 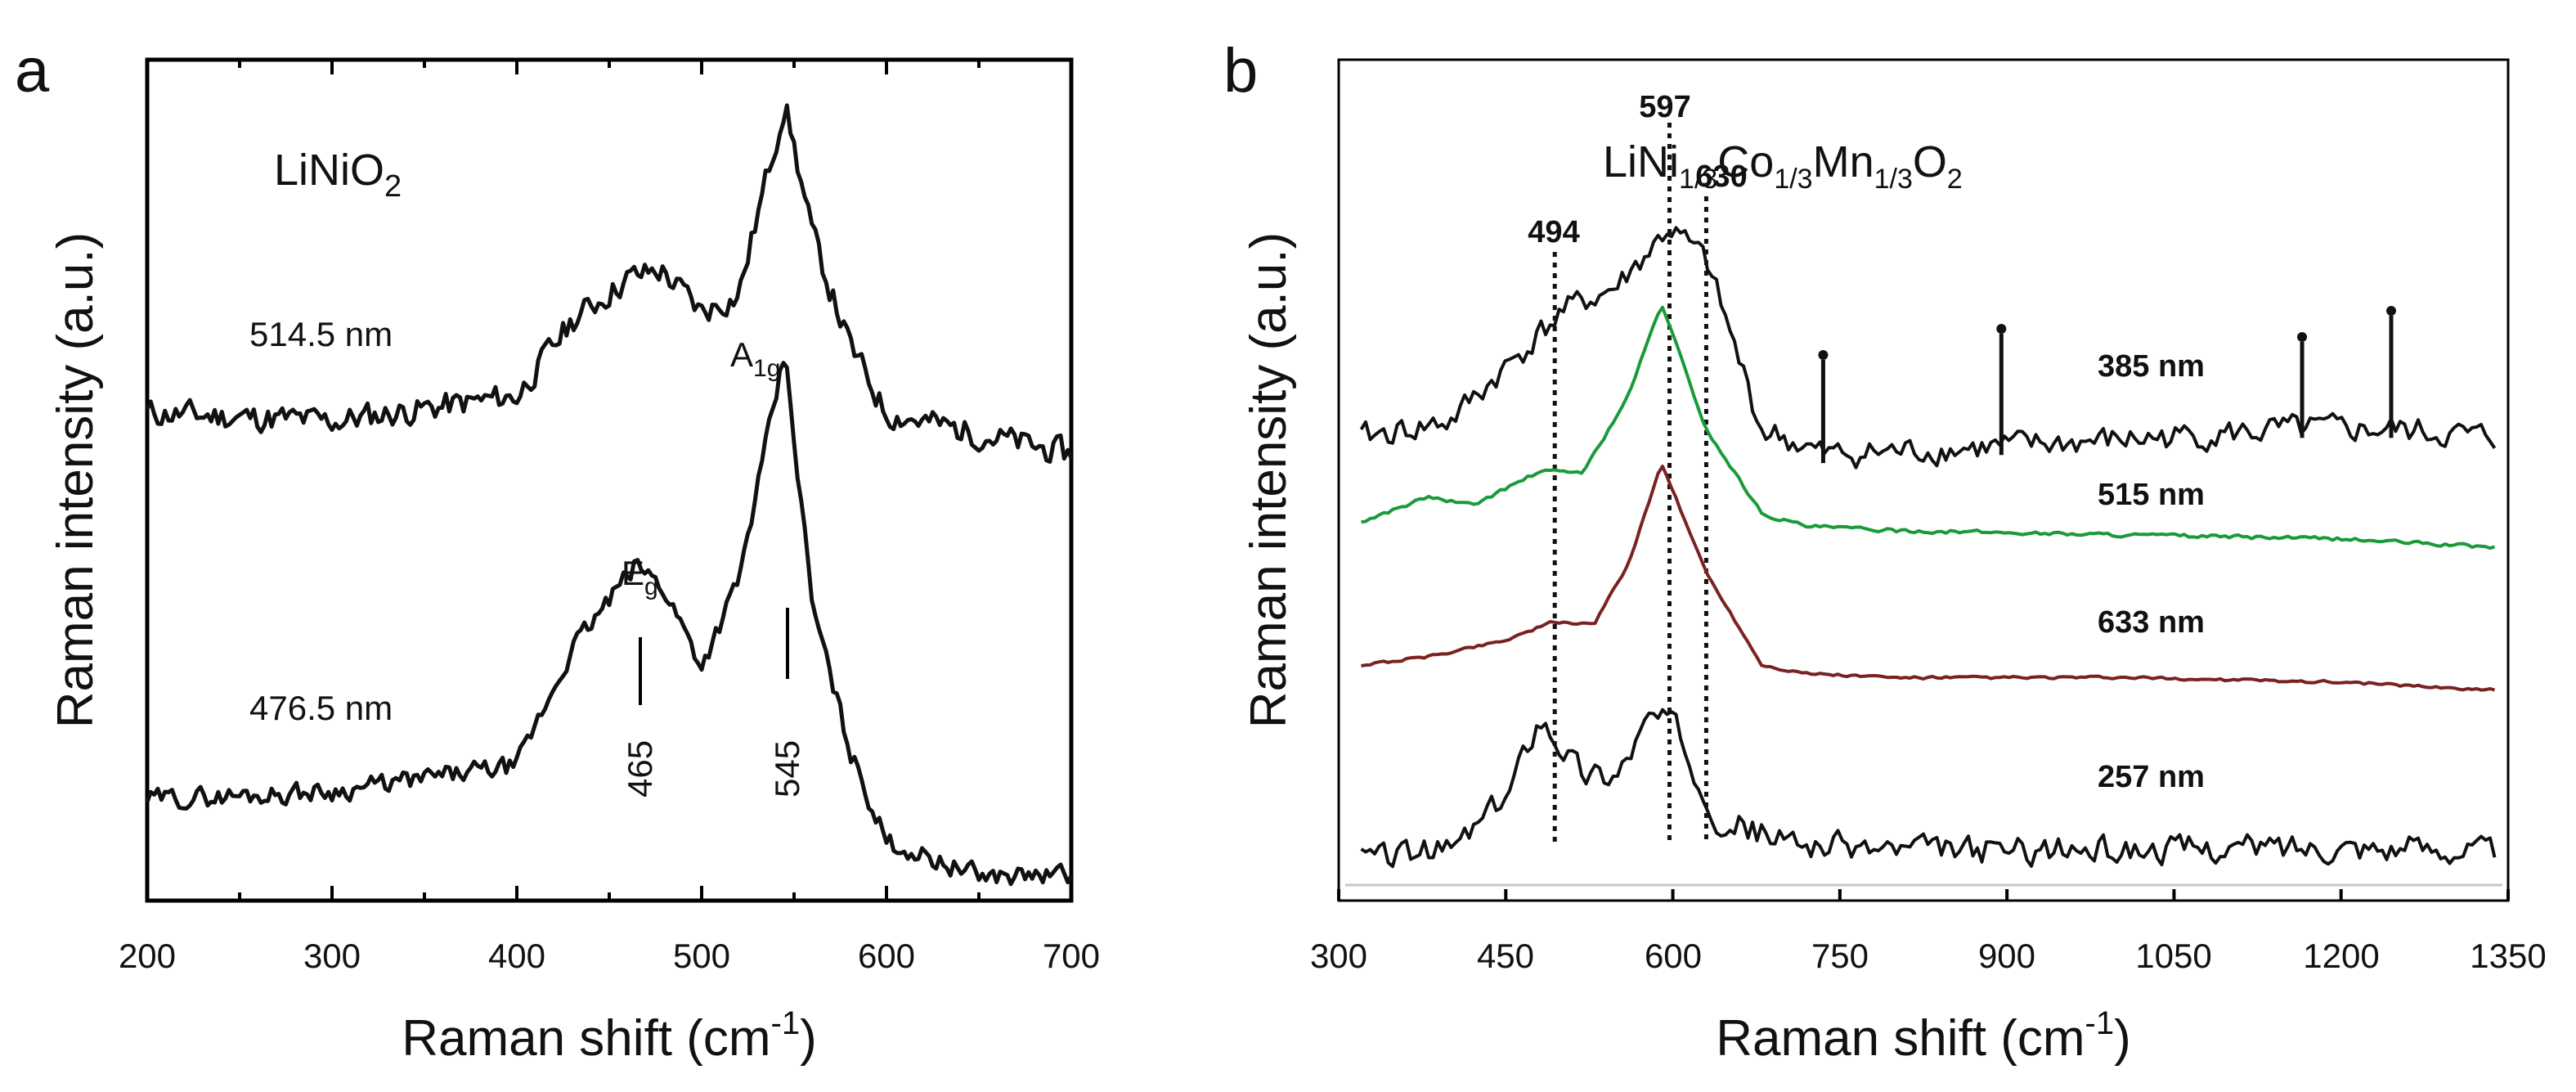 I want to click on panel-b-letter: b, so click(x=1240, y=71).